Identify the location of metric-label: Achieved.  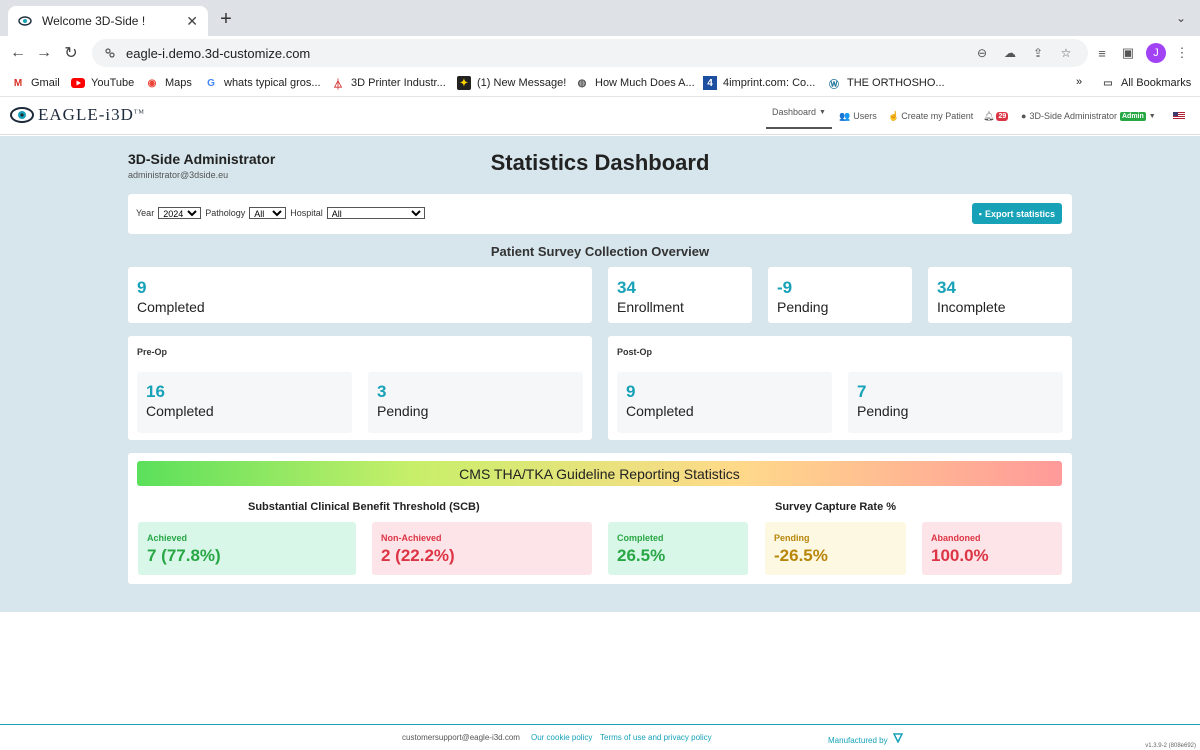
(167, 538).